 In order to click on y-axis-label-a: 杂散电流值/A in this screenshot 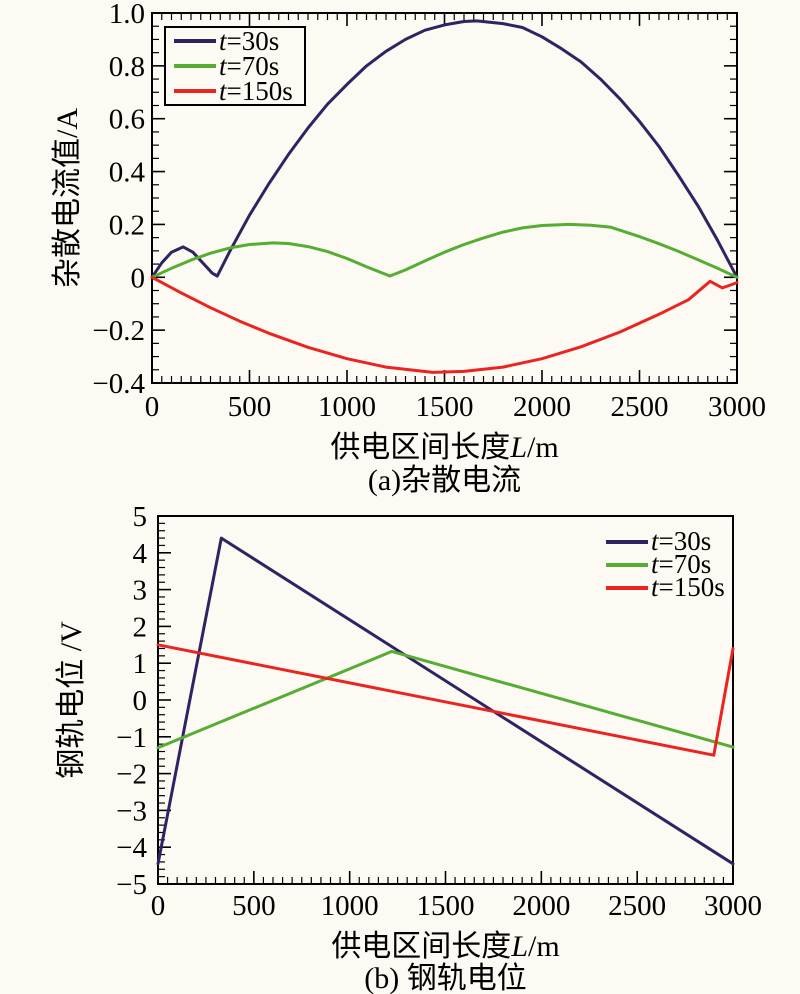, I will do `click(67, 198)`.